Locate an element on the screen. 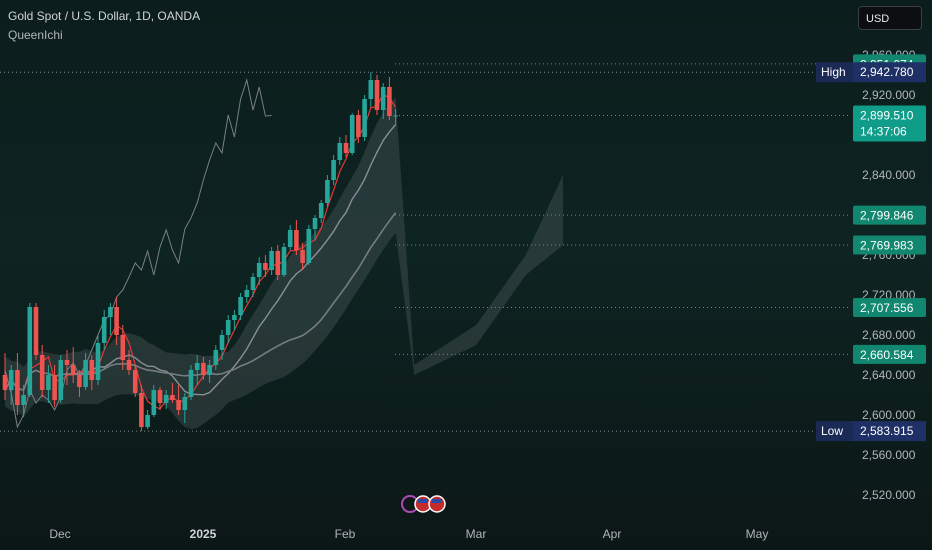  price-tag-label: 2,799.846 is located at coordinates (887, 216).